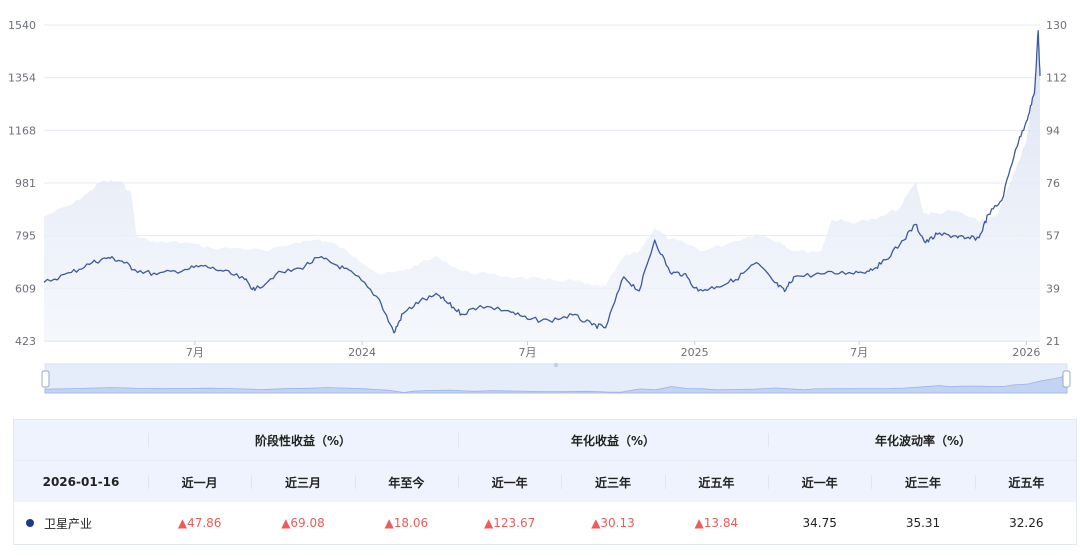 The width and height of the screenshot is (1080, 556). Describe the element at coordinates (1056, 25) in the screenshot. I see `right-tick-label: 130` at that location.